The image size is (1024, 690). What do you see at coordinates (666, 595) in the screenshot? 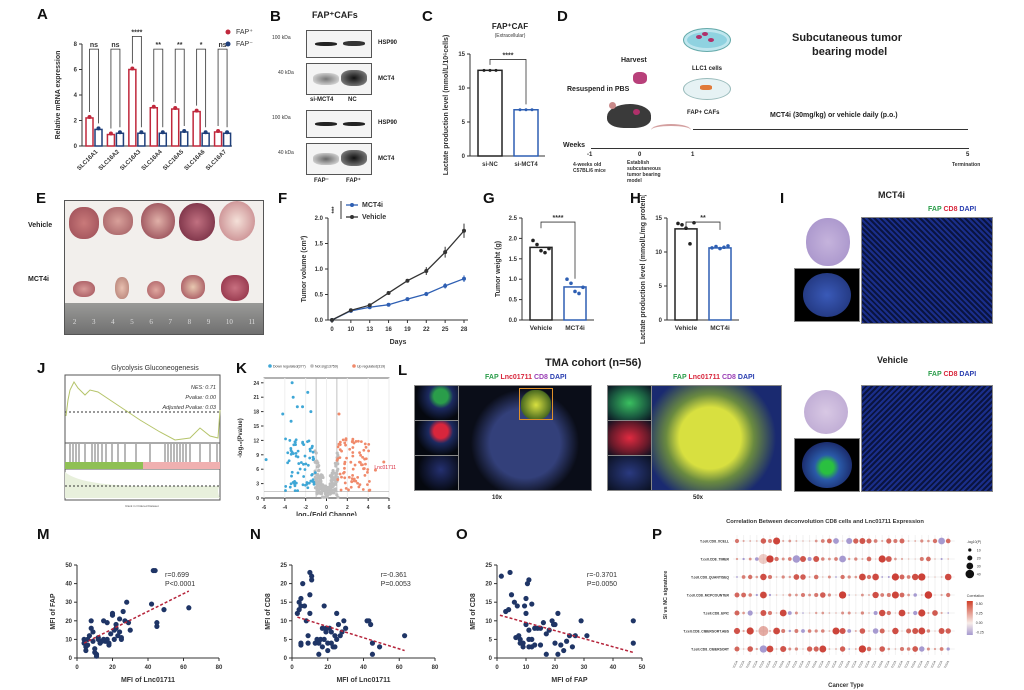
I see `y-axis-label: SI vs NC signature` at bounding box center [666, 595].